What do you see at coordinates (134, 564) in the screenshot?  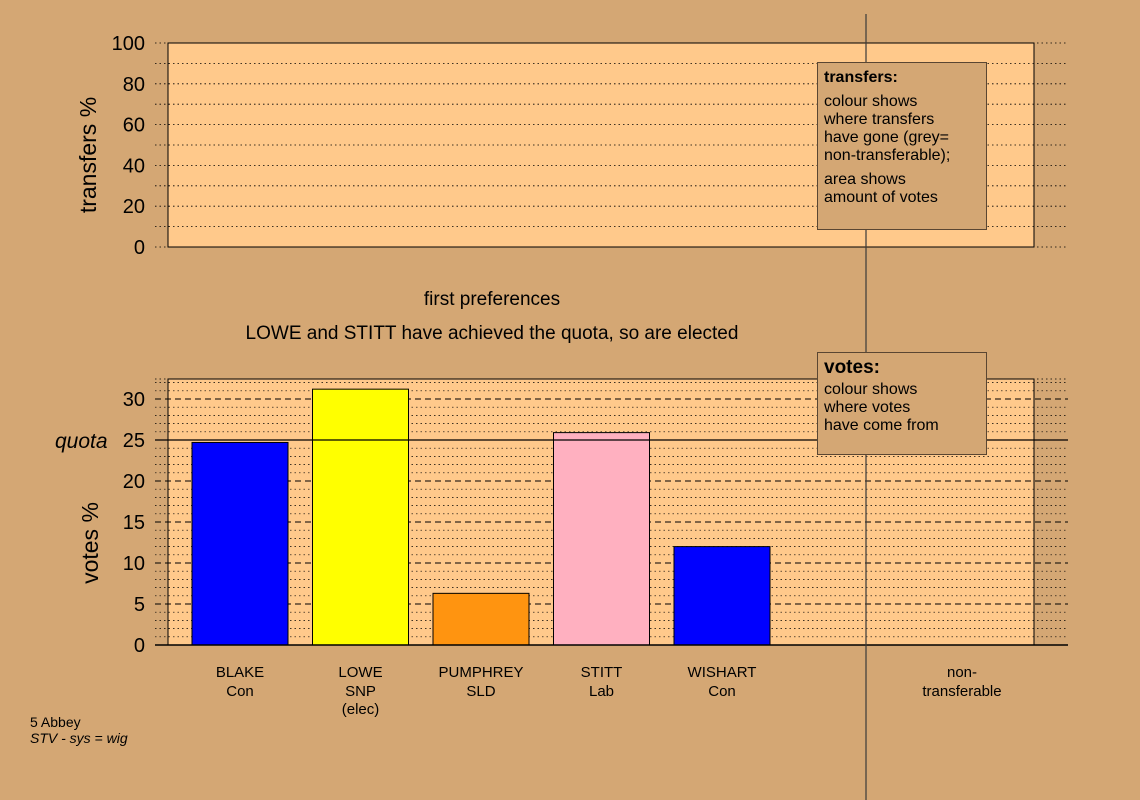 I see `votes-y-tick-label: 10` at bounding box center [134, 564].